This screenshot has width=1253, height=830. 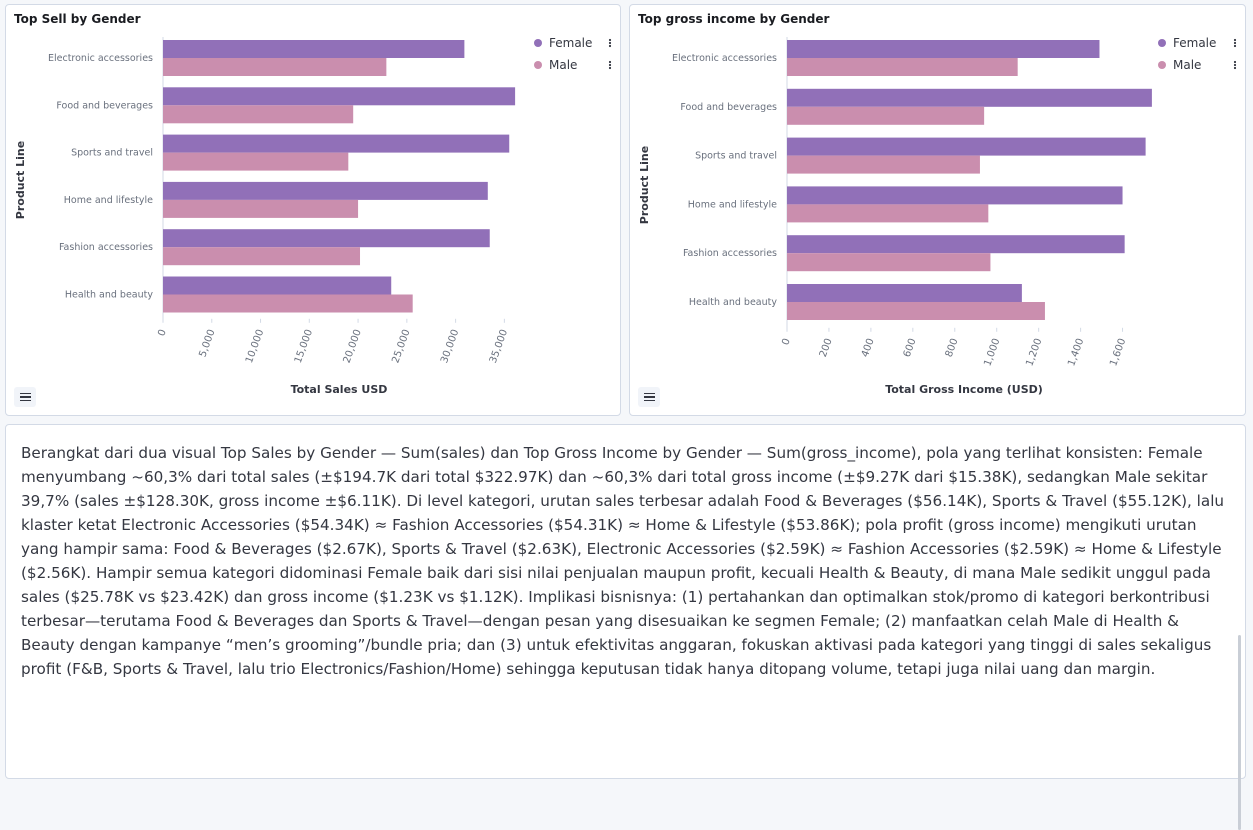 What do you see at coordinates (339, 389) in the screenshot?
I see `x-axis-title: Total Sales USD` at bounding box center [339, 389].